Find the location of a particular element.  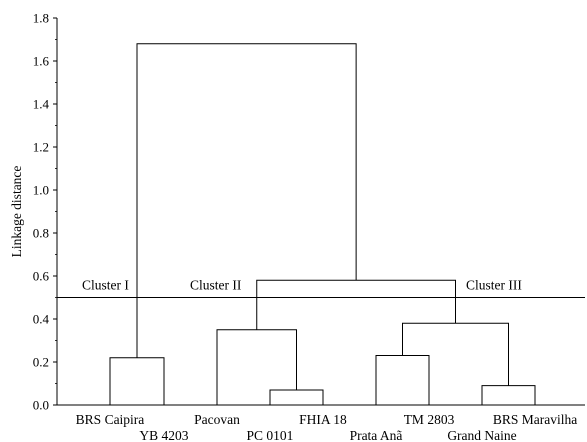

y-tick-label: 0.8 is located at coordinates (41, 233).